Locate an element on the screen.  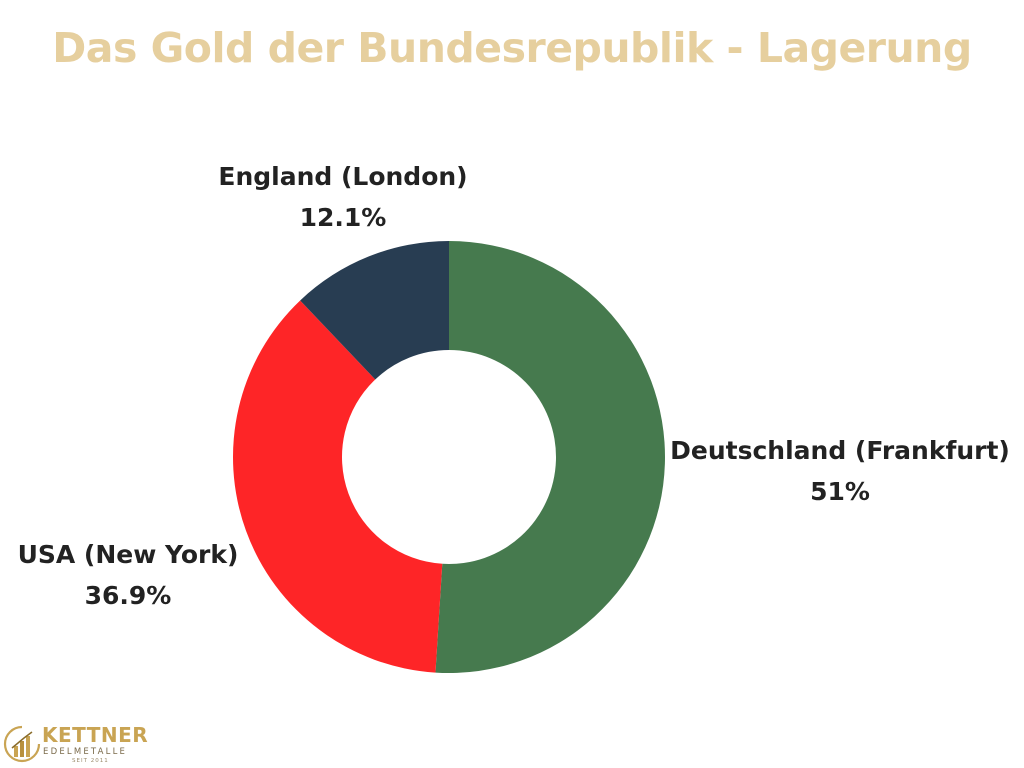
kettner-logo: KETTNER EDELMETALLE SEIT 2011 is located at coordinates (75, 744).